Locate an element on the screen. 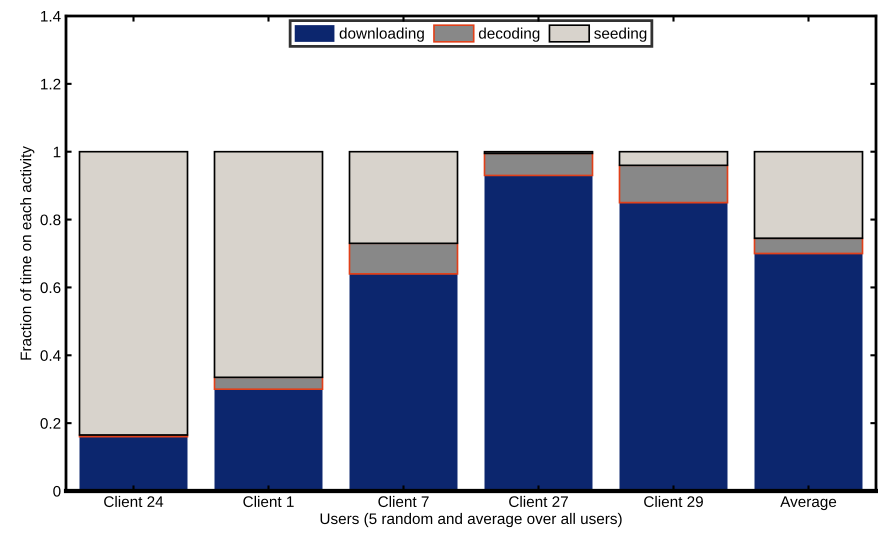  legend-label: decoding is located at coordinates (509, 35).